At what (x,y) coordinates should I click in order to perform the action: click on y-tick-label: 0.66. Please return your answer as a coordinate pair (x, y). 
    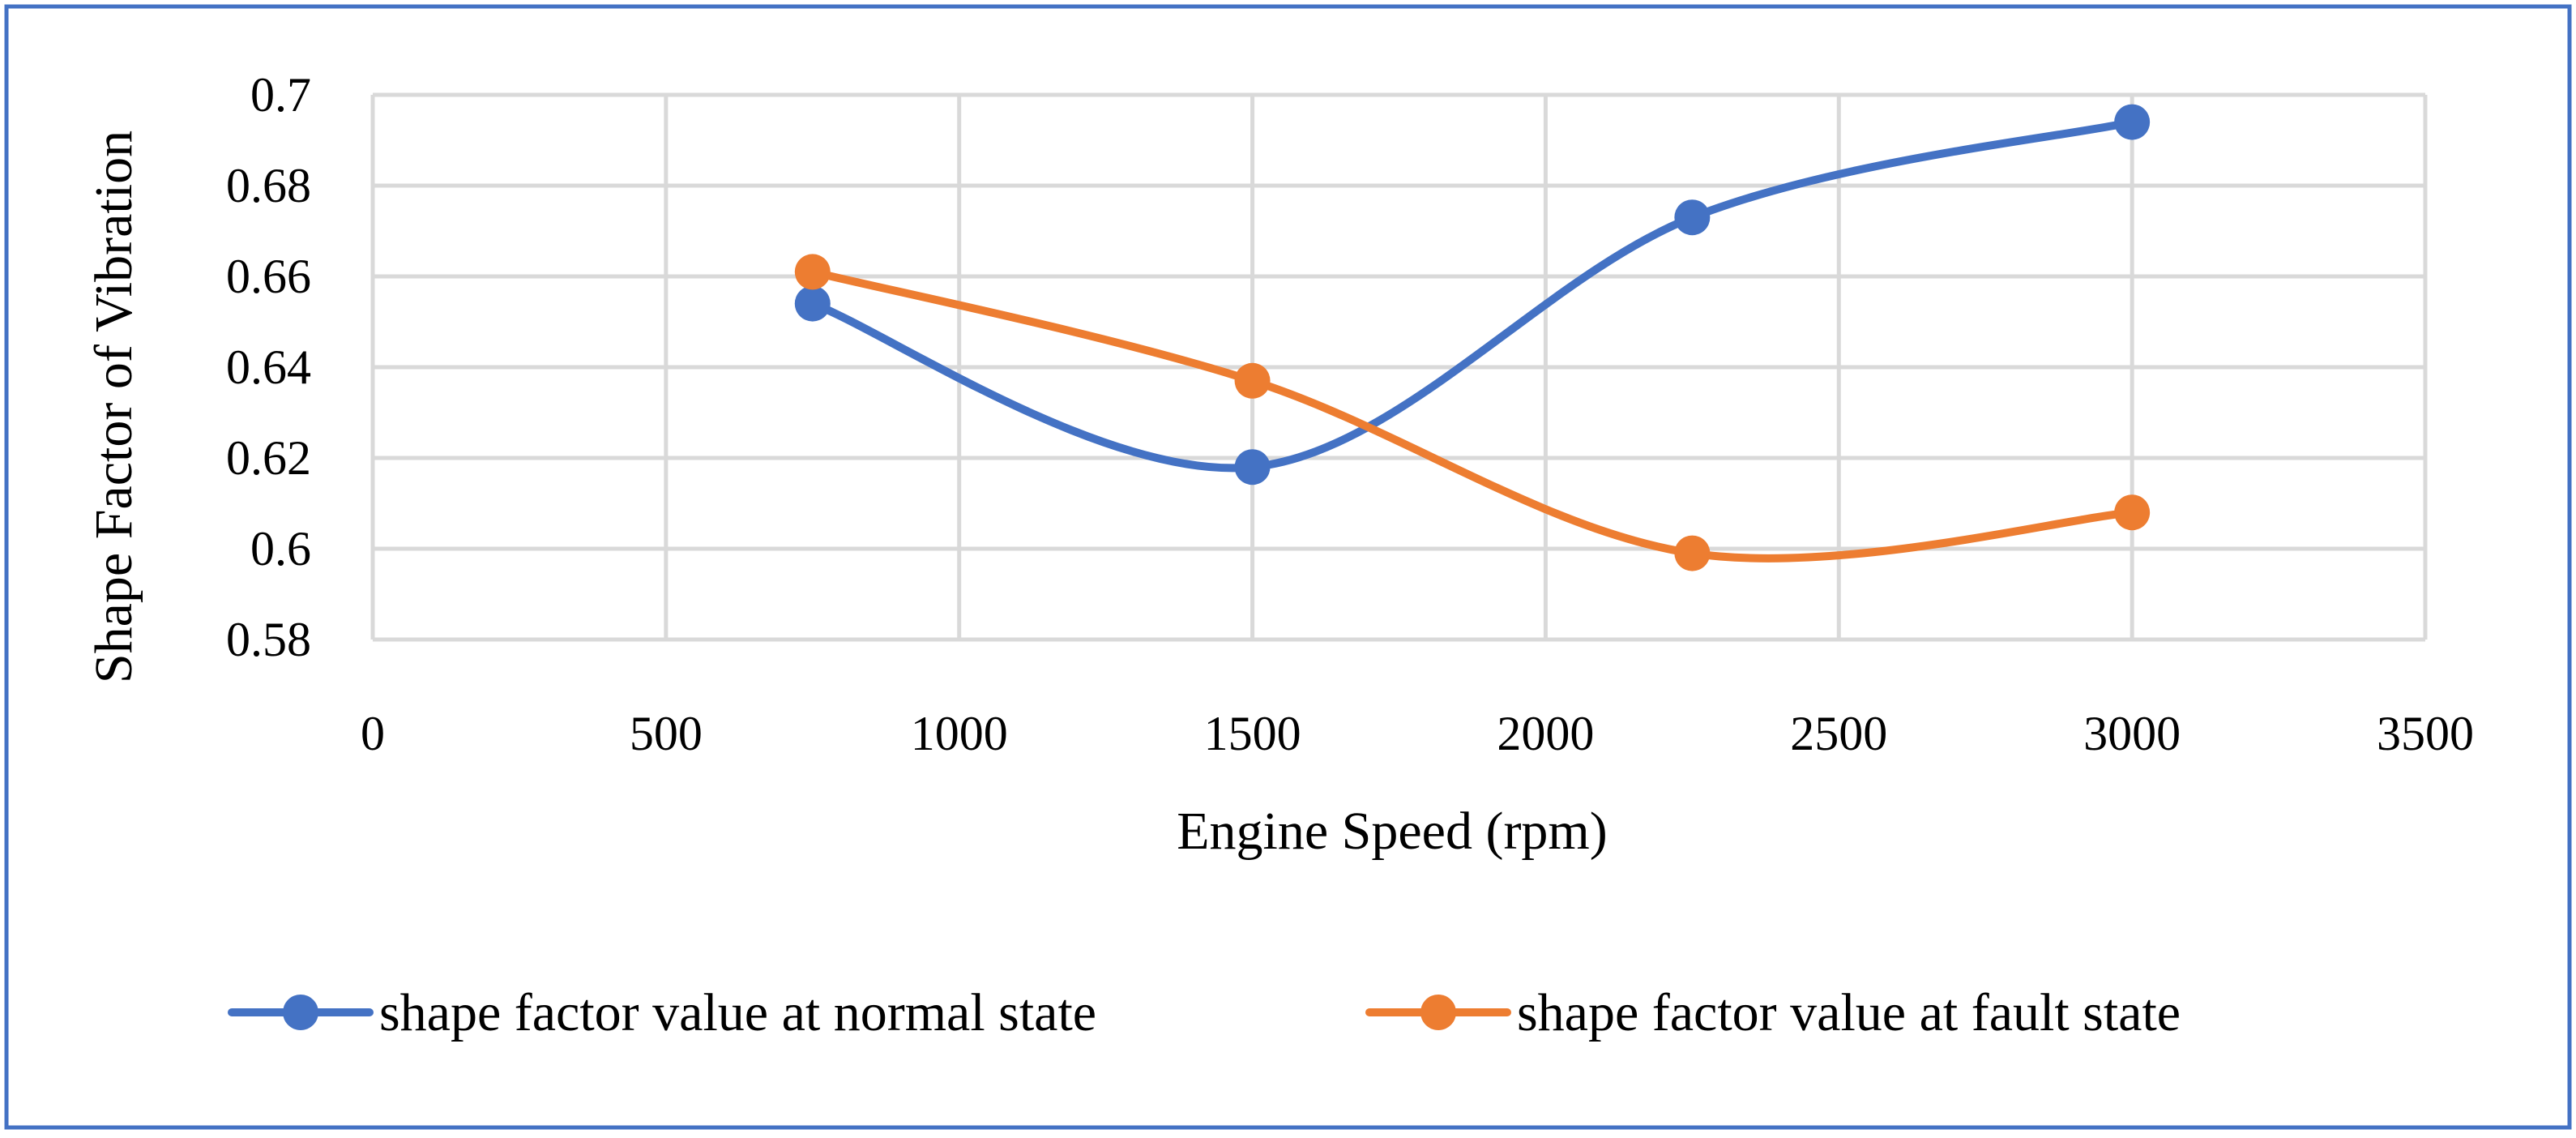
    Looking at the image, I should click on (268, 276).